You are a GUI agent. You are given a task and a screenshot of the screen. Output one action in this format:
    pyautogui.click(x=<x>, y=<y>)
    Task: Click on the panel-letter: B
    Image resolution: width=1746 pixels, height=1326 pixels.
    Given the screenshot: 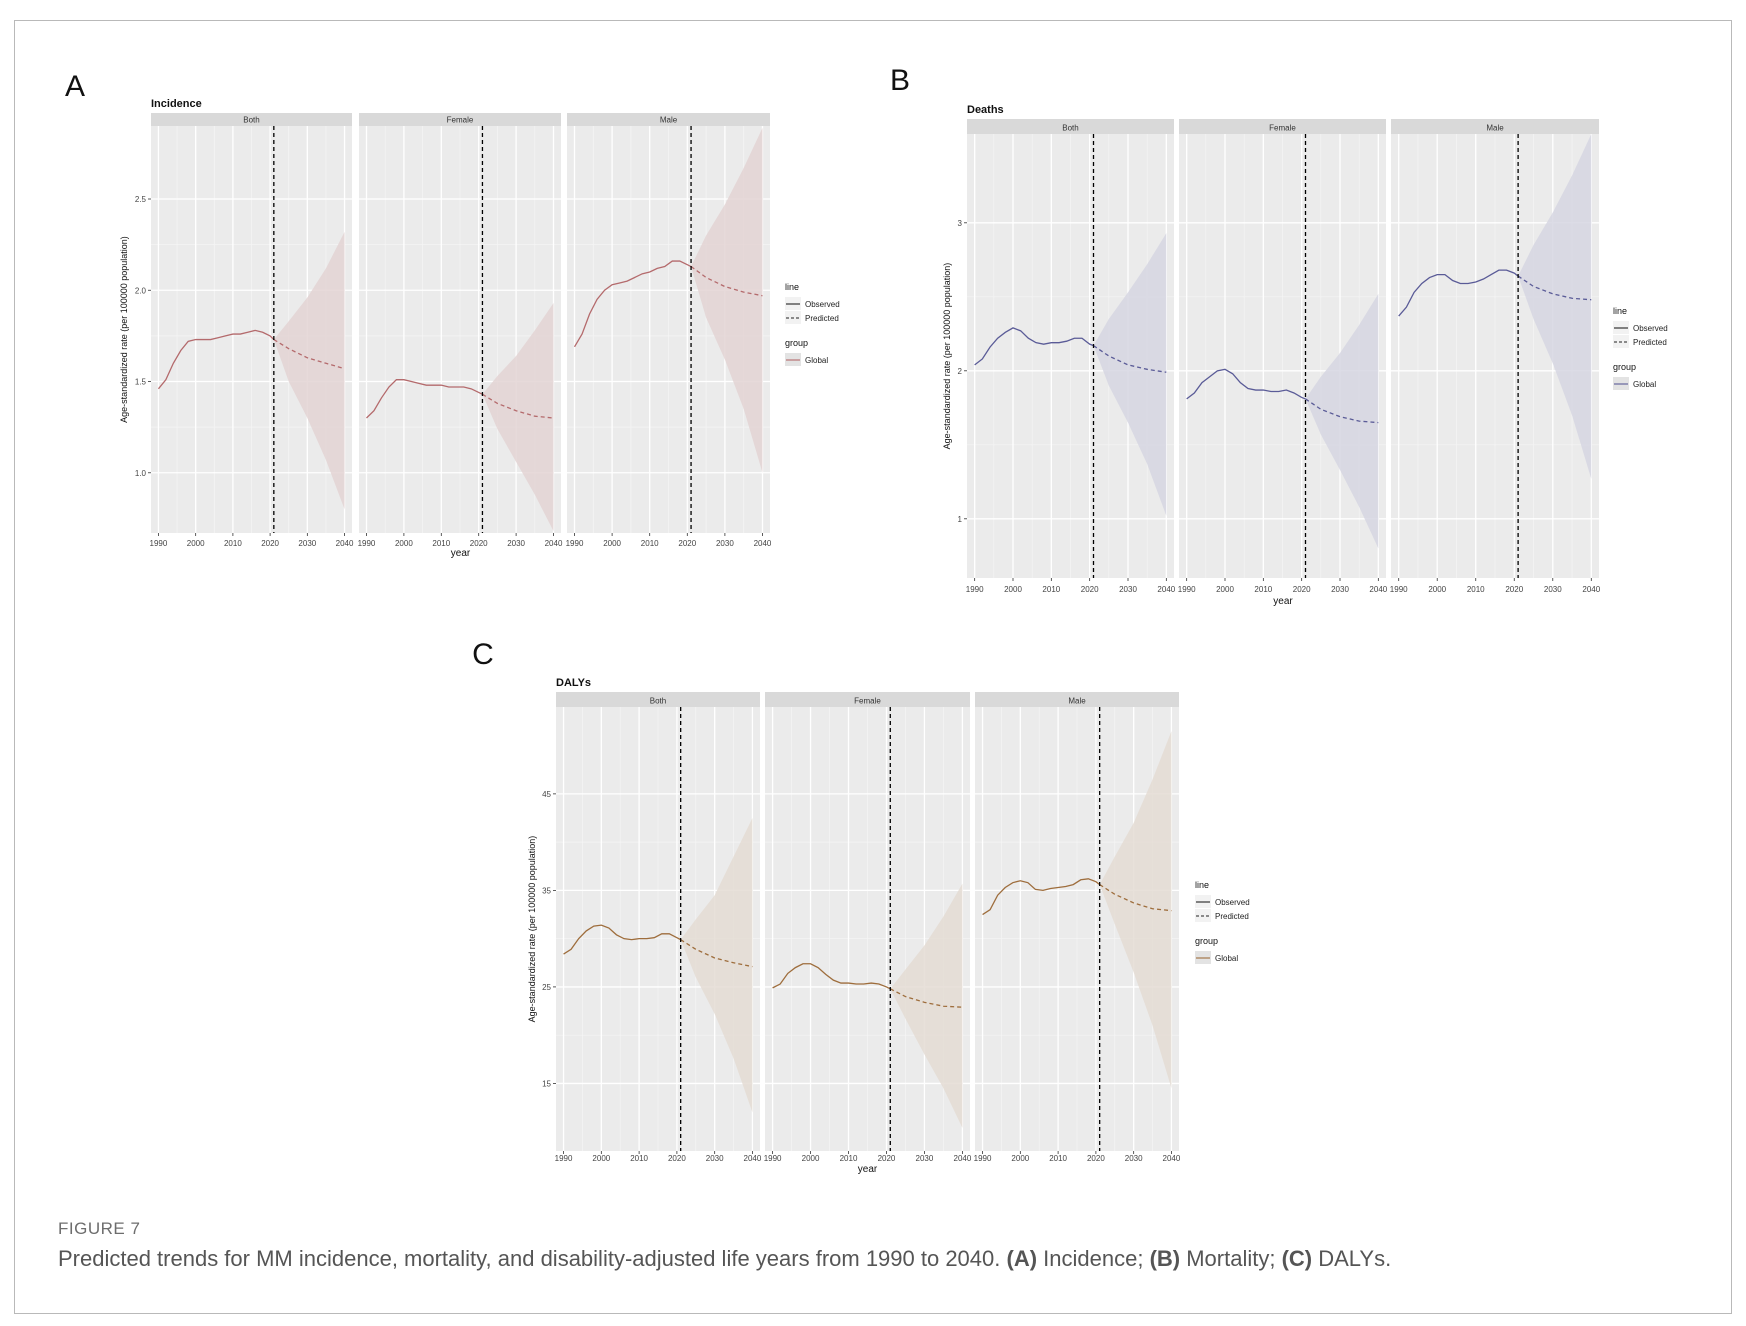 What is the action you would take?
    pyautogui.click(x=900, y=80)
    